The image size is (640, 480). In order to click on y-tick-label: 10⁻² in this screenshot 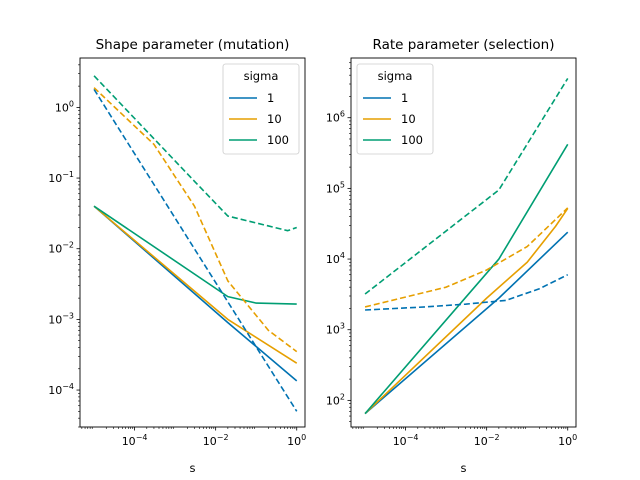, I will do `click(61, 248)`.